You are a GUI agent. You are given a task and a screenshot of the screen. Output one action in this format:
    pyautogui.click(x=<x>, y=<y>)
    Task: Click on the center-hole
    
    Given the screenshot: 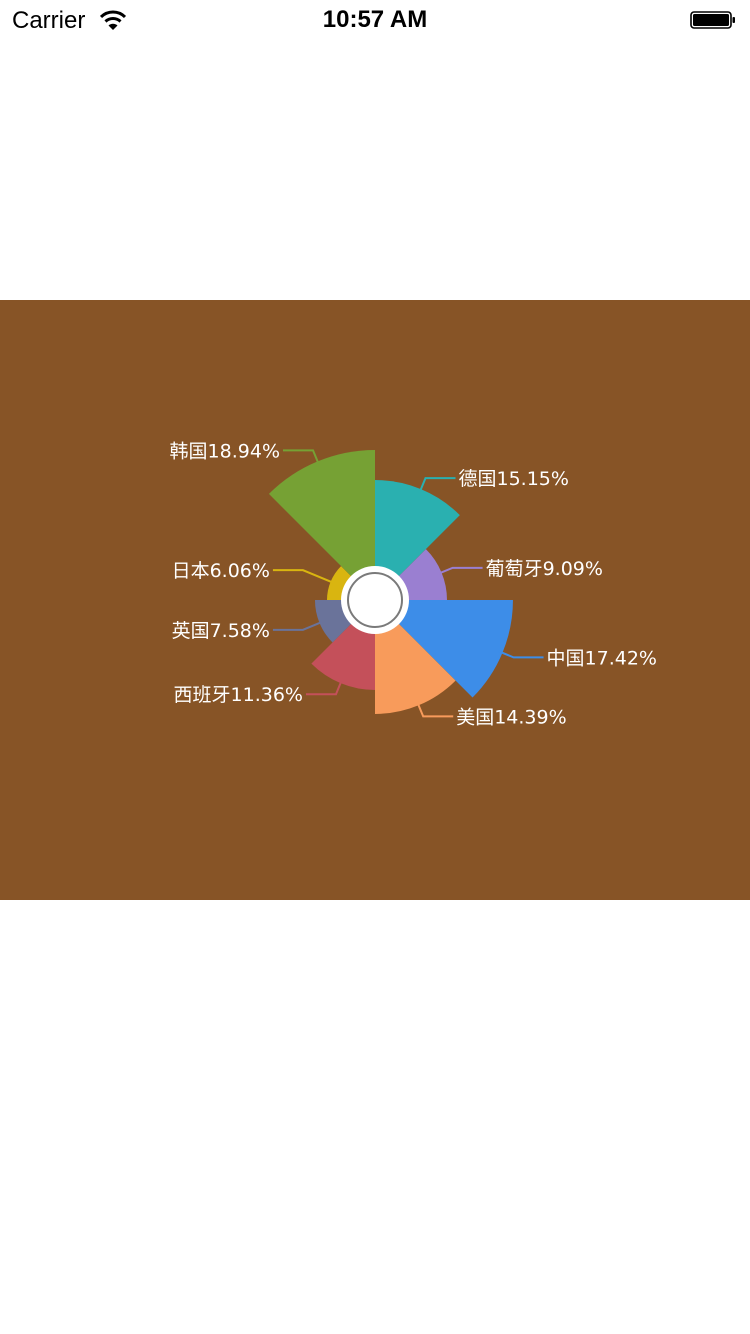 What is the action you would take?
    pyautogui.click(x=375, y=600)
    